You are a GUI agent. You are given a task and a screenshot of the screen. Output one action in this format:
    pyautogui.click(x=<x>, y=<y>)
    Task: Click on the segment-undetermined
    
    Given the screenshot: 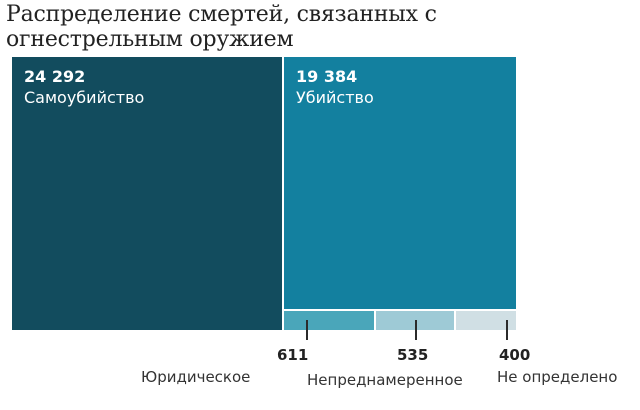 What is the action you would take?
    pyautogui.click(x=486, y=320)
    